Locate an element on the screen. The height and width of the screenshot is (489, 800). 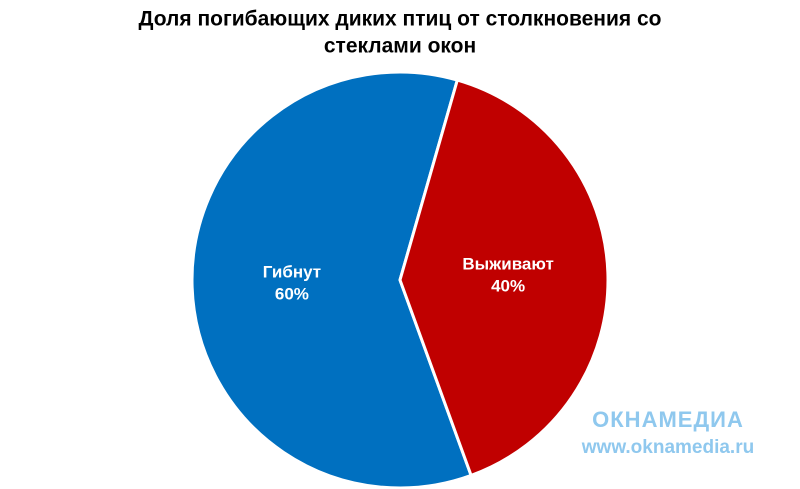
slice-category: Гибнут is located at coordinates (292, 271).